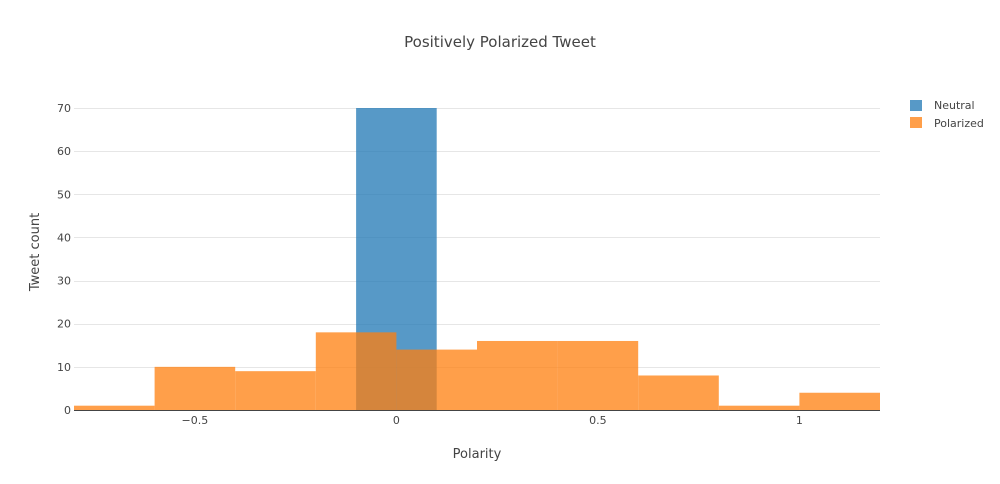 The width and height of the screenshot is (1000, 484). What do you see at coordinates (64, 324) in the screenshot?
I see `y-tick-label: 20` at bounding box center [64, 324].